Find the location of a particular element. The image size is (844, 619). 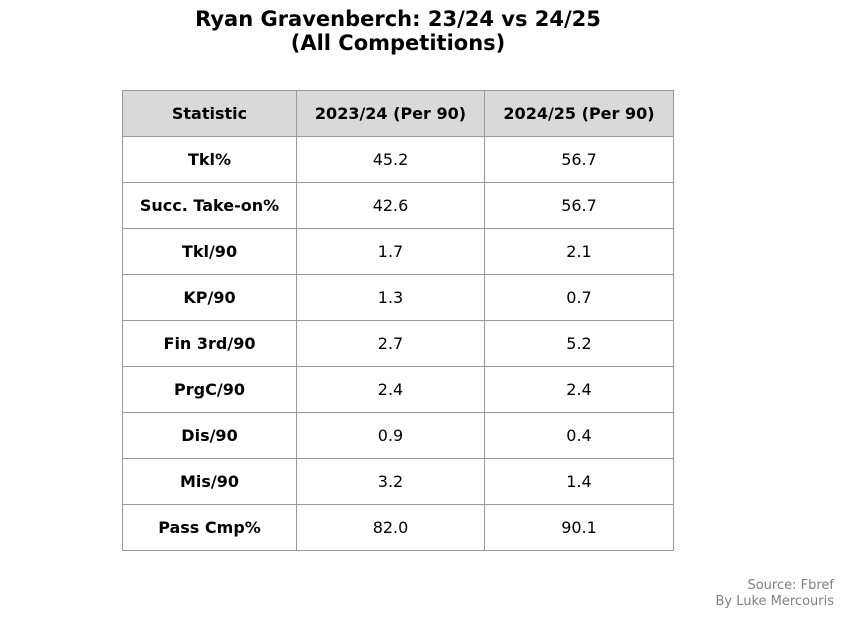

cell-statistic: Fin 3rd/90 is located at coordinates (209, 343).